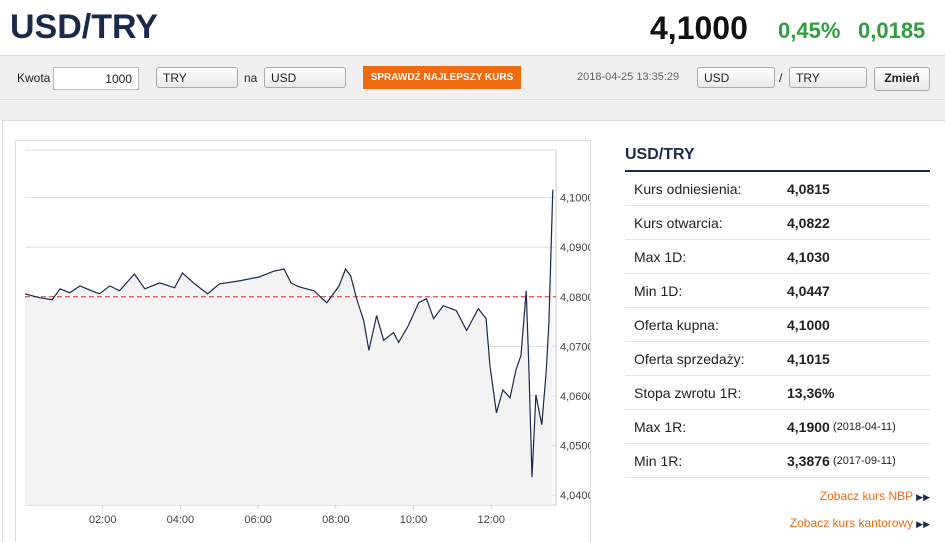 This screenshot has width=945, height=542. What do you see at coordinates (851, 523) in the screenshot?
I see `link-text: Zobacz kurs kantorowy` at bounding box center [851, 523].